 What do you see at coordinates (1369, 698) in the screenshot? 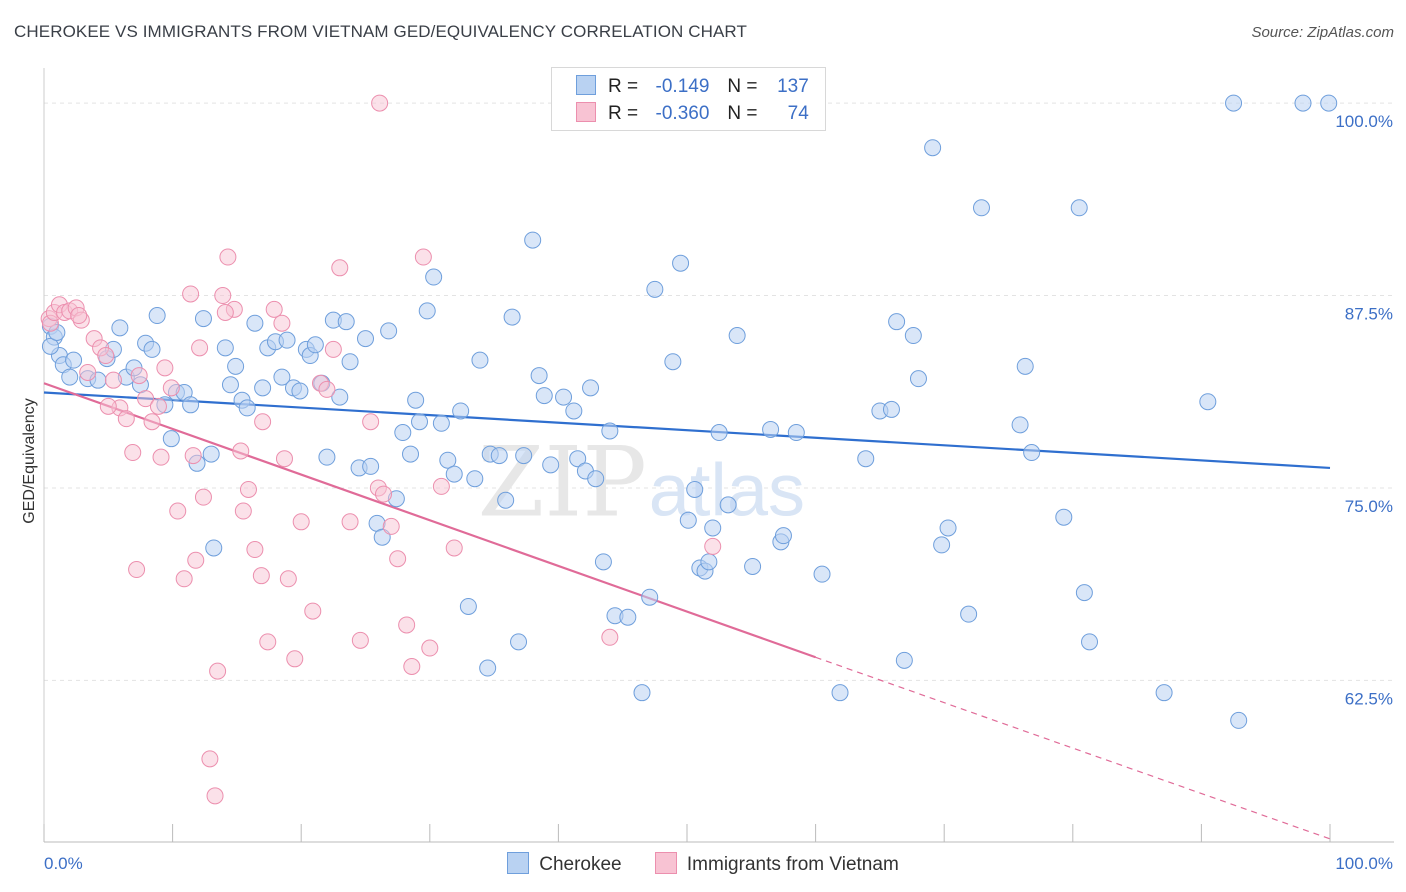
I see `y-tick-label: 62.5%` at bounding box center [1369, 698].